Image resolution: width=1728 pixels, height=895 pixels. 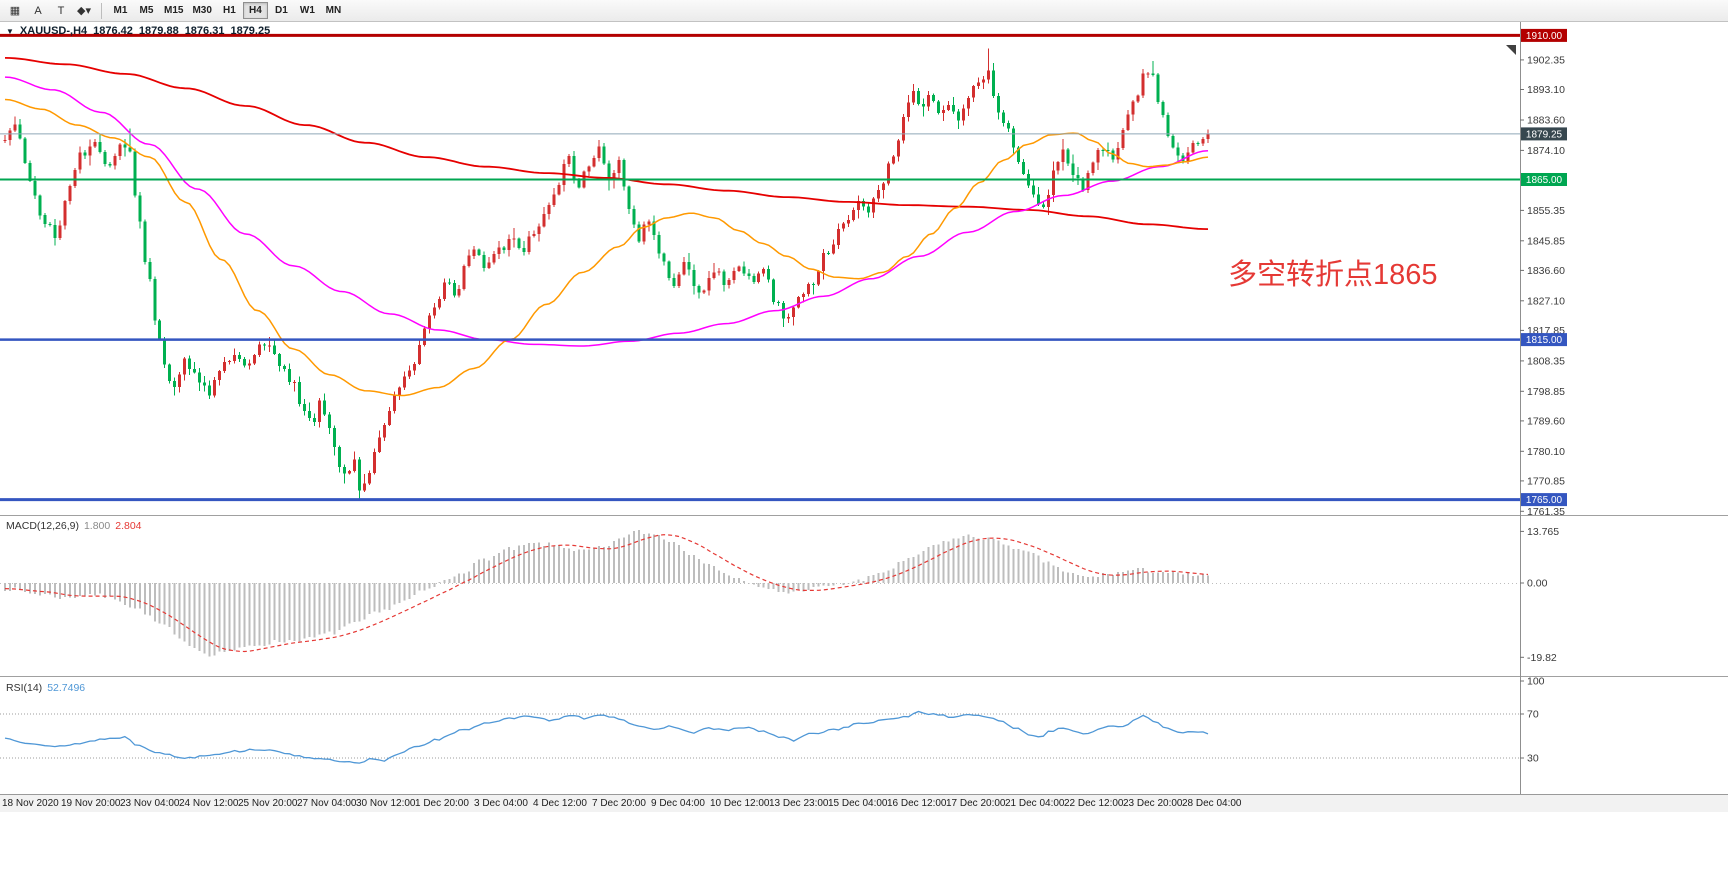 I want to click on text-annotation: 多空转折点1865, so click(x=1333, y=275).